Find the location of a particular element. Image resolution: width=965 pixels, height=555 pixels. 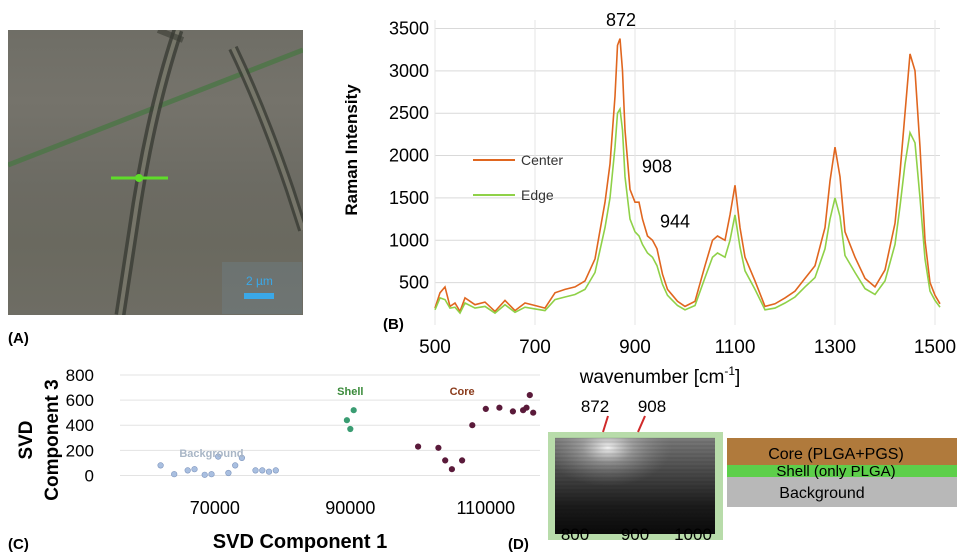

legend-core-label: Core (PLGA+PGS) is located at coordinates (836, 454).